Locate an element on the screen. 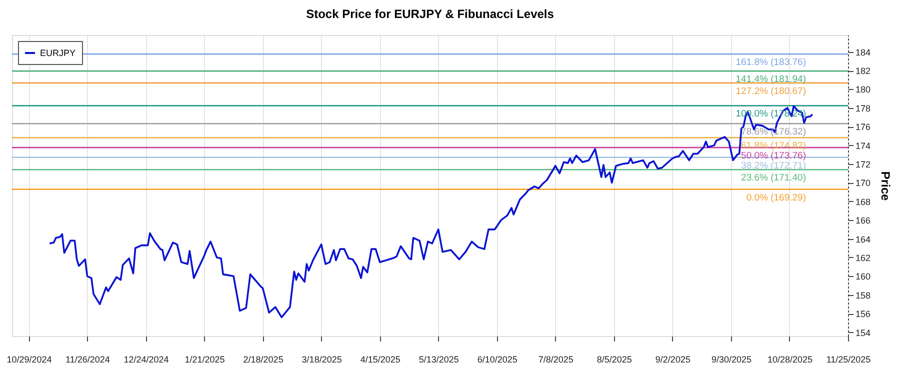  ref-line-label: 38.2% (172.71) is located at coordinates (773, 166).